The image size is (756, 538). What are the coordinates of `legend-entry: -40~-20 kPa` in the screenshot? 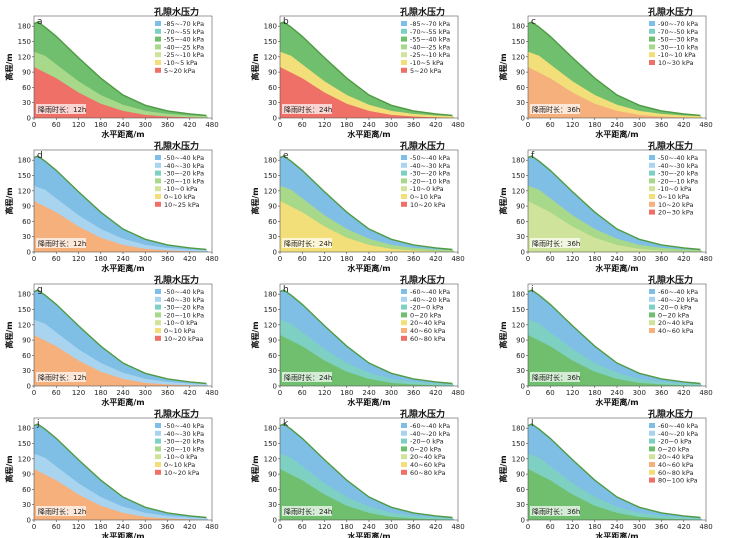 It's located at (430, 434).